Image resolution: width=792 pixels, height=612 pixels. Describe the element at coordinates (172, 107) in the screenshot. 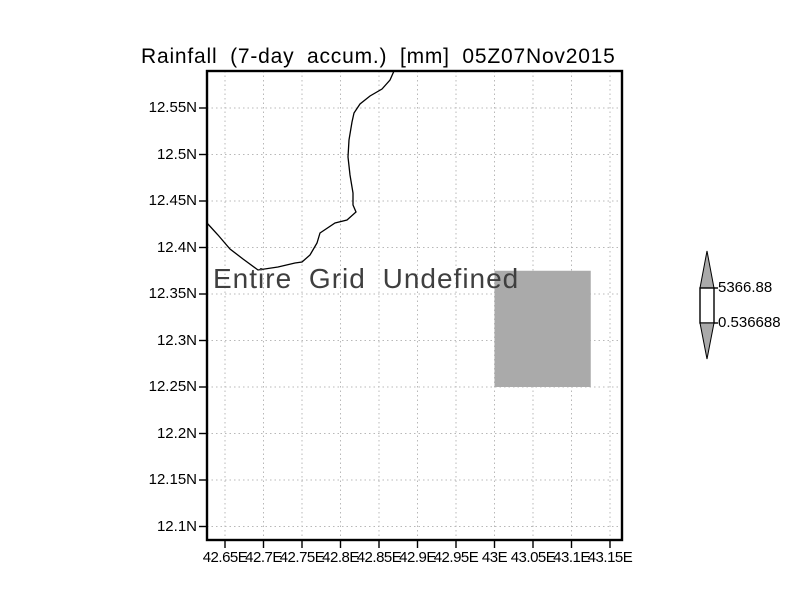

I see `lat-tick-label: 12.55N` at that location.